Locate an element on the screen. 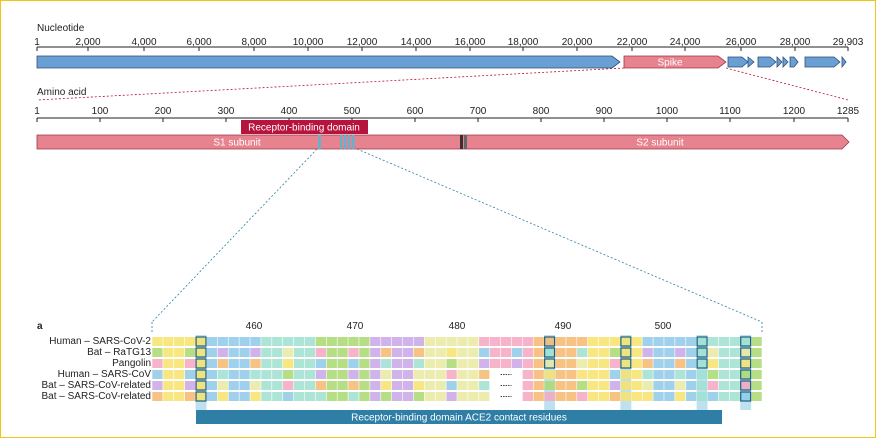  orf8-gene is located at coordinates (794, 62).